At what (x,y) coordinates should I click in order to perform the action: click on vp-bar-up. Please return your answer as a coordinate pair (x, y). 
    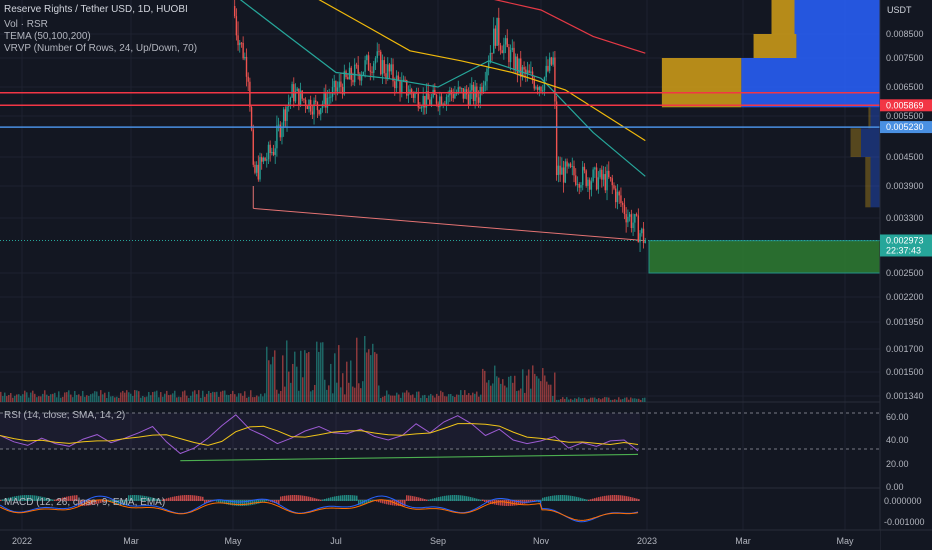
    Looking at the image, I should click on (875, 182).